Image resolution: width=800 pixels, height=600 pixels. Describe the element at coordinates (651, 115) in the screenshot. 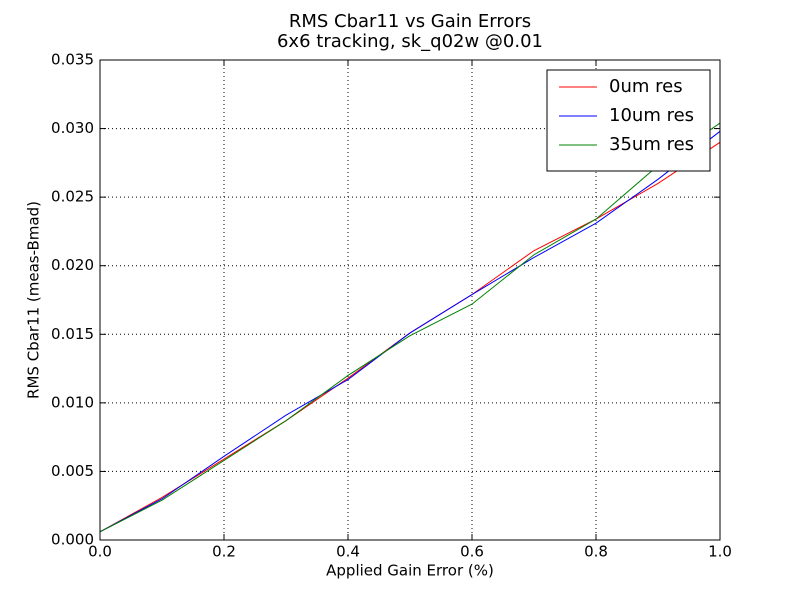

I see `legend-label: 10um res` at that location.